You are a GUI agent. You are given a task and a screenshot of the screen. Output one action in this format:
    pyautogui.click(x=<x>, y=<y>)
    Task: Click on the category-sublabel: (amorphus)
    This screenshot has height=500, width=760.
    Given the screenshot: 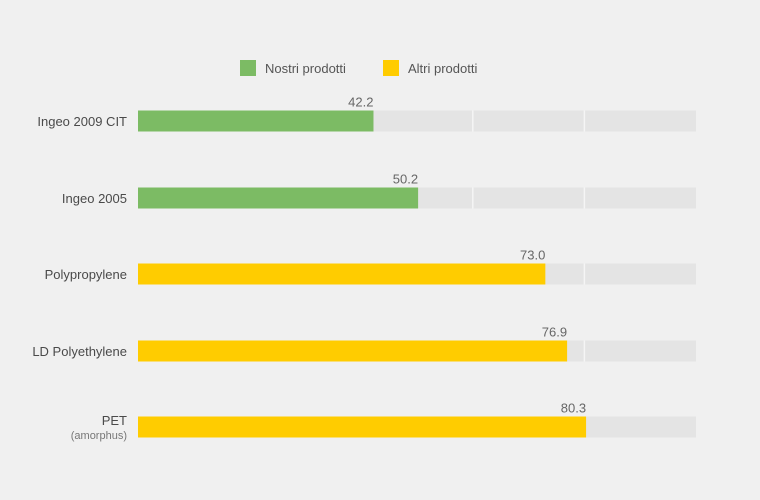 What is the action you would take?
    pyautogui.click(x=99, y=436)
    